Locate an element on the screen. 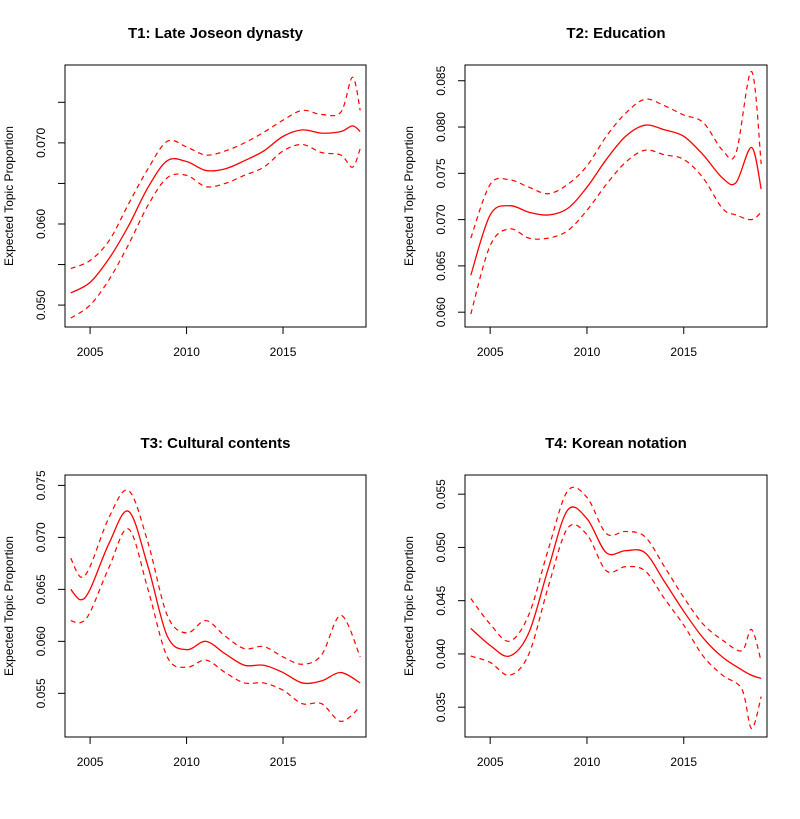  panel-2-lower-ci-line is located at coordinates (616, 232).